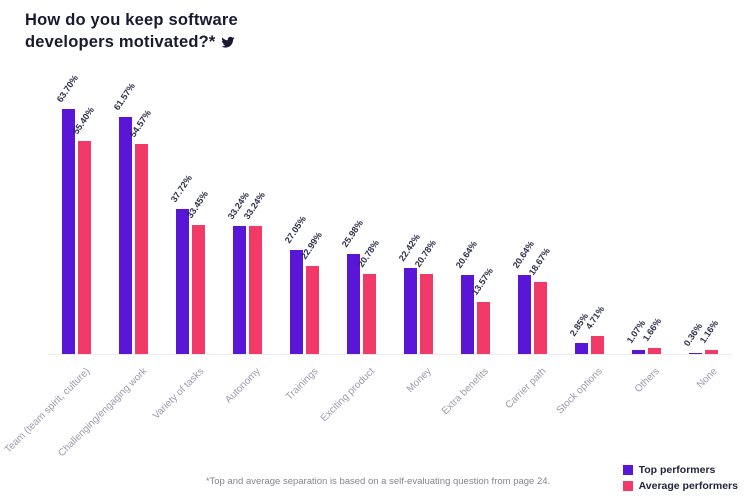 The image size is (756, 501). Describe the element at coordinates (636, 336) in the screenshot. I see `bar-top-performers: 1.07%` at that location.